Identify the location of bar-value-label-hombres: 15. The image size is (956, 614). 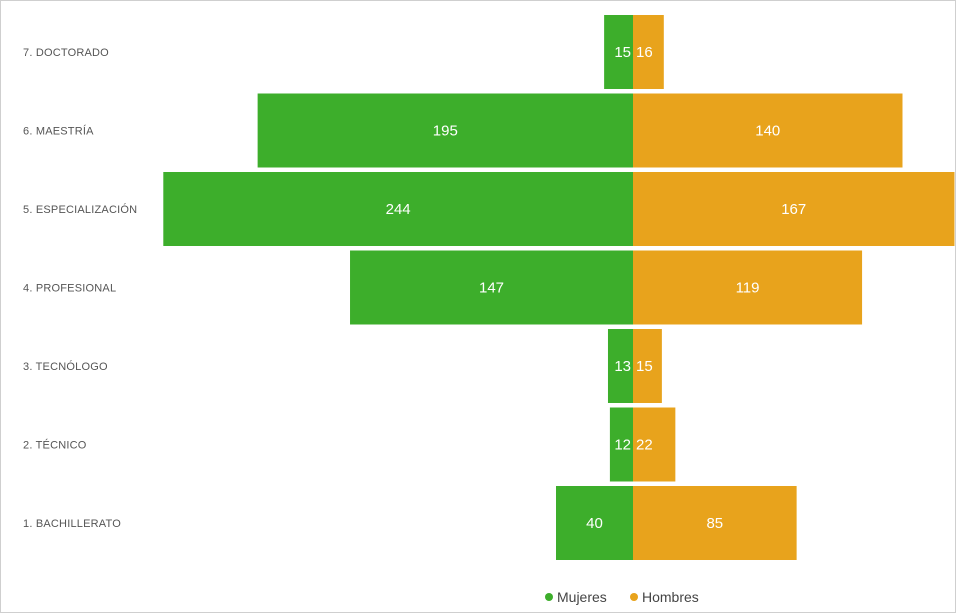
(644, 366).